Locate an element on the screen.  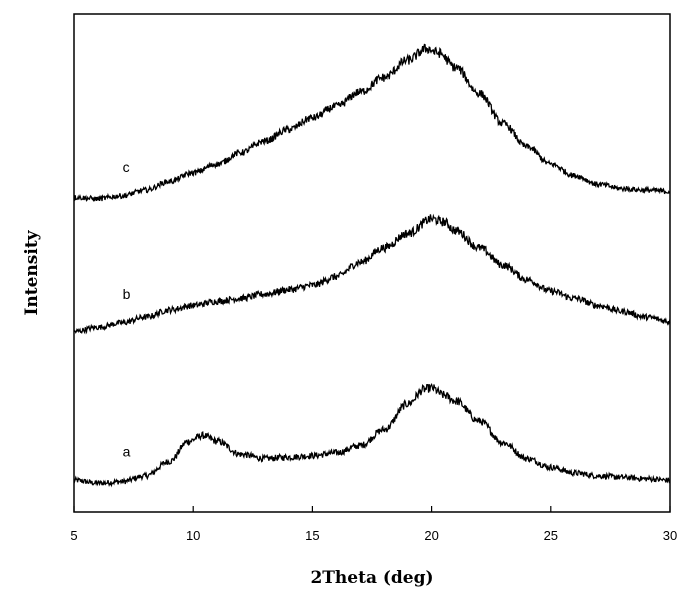
x-axis-ticks: 5 10 15 20 25 30 is located at coordinates (373, 524).